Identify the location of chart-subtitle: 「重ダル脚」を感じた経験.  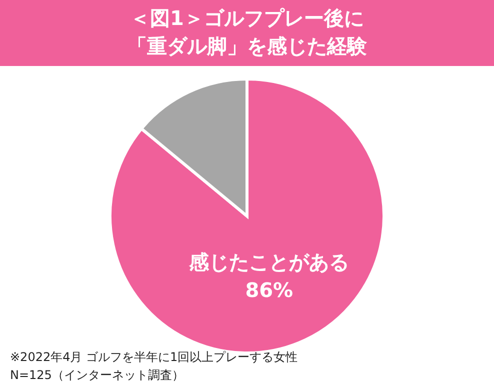
(247, 46).